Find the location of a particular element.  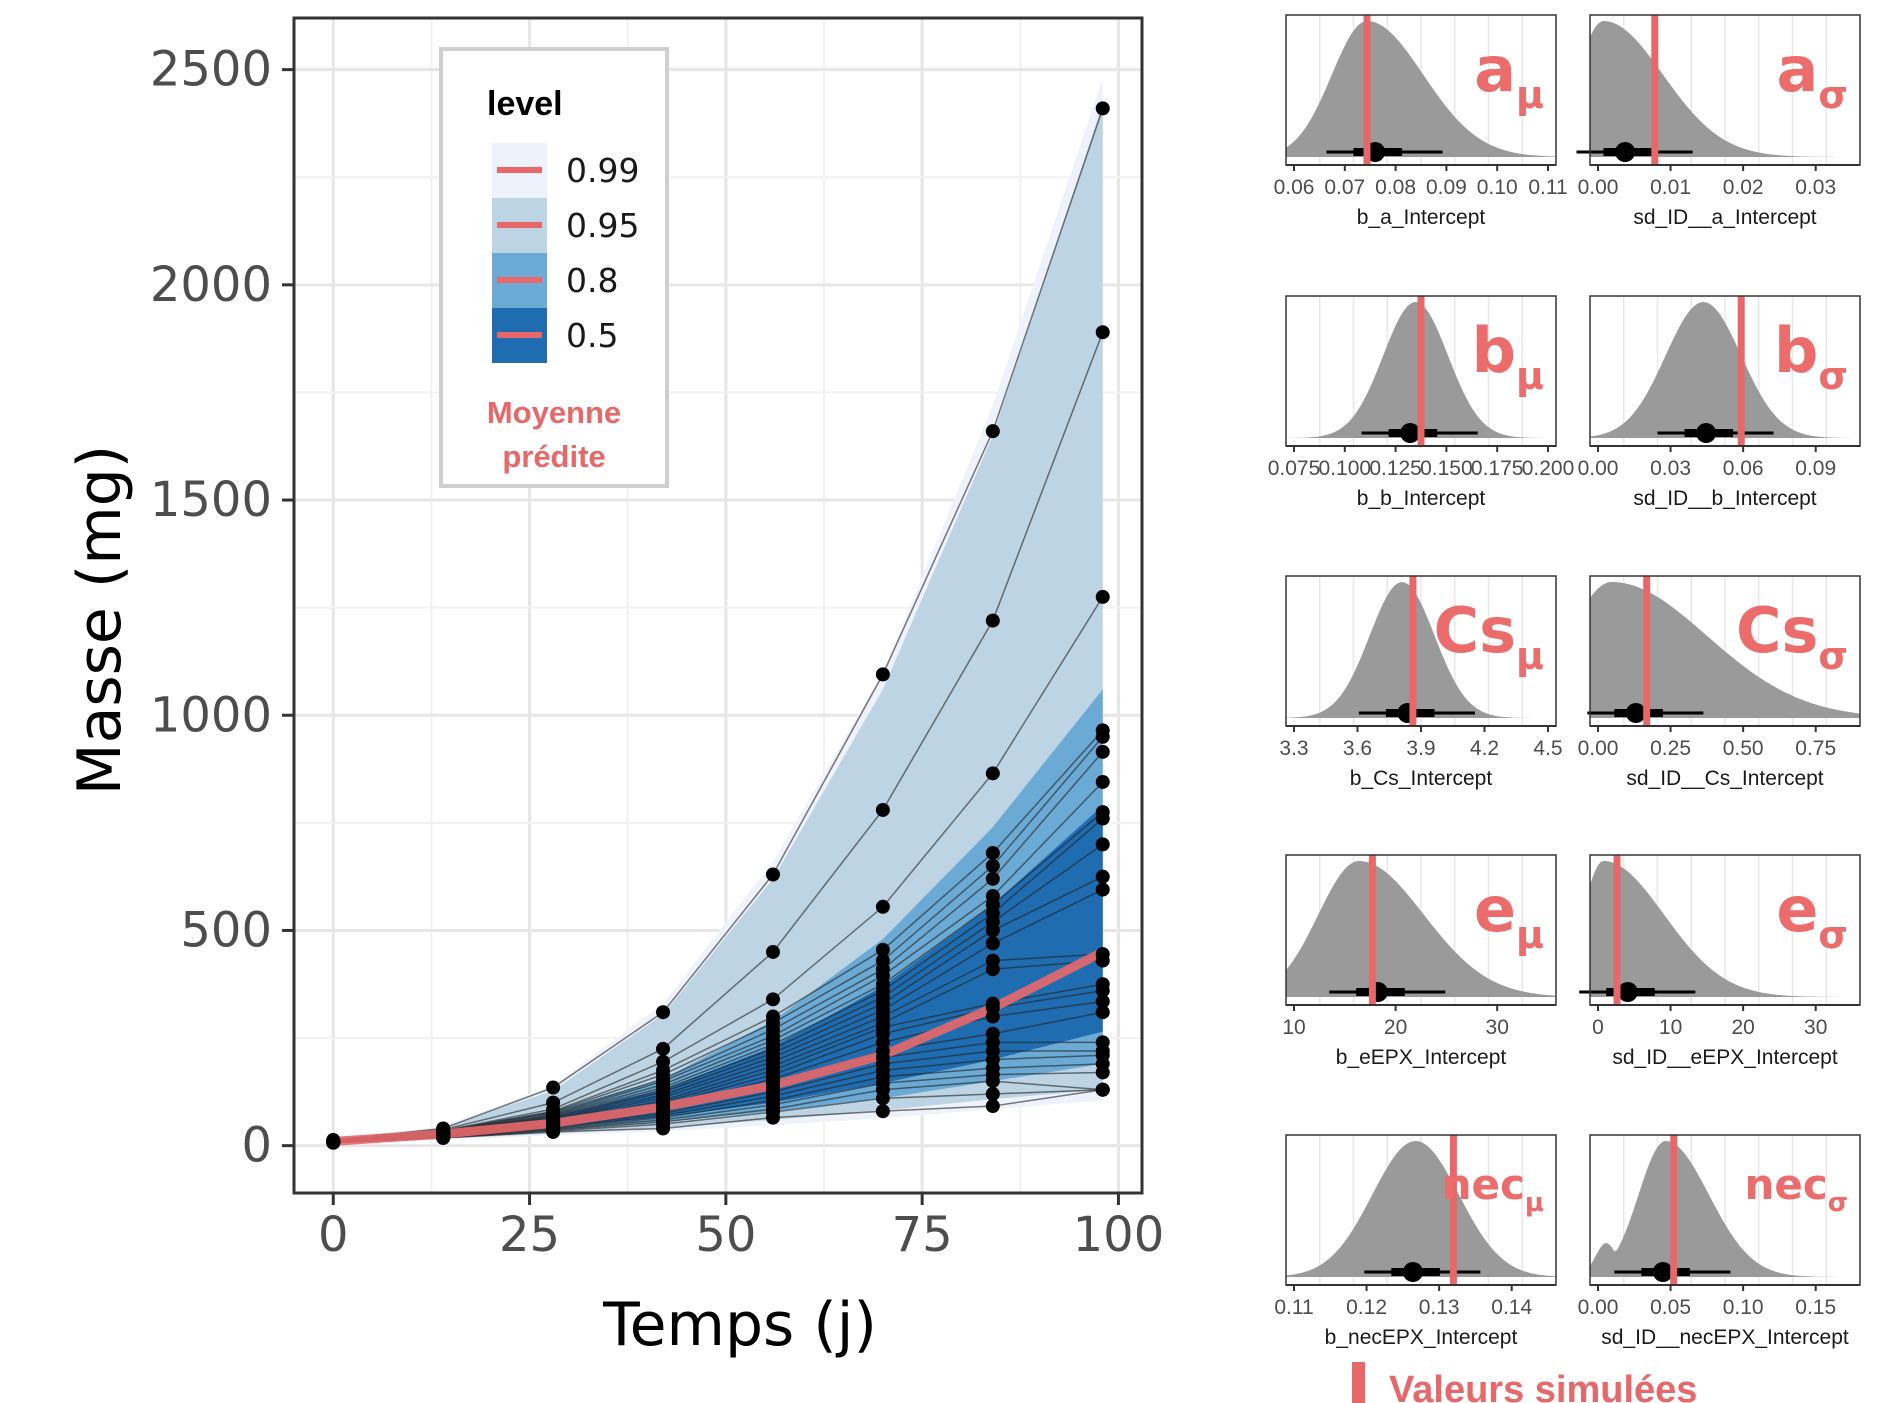

panel-parameter-label: bμ is located at coordinates (1508, 356).